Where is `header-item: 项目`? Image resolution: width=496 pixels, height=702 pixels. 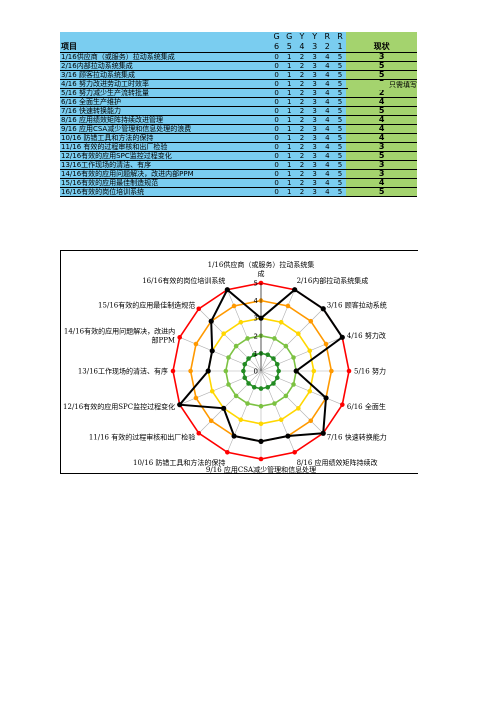
header-item: 项目 is located at coordinates (165, 47).